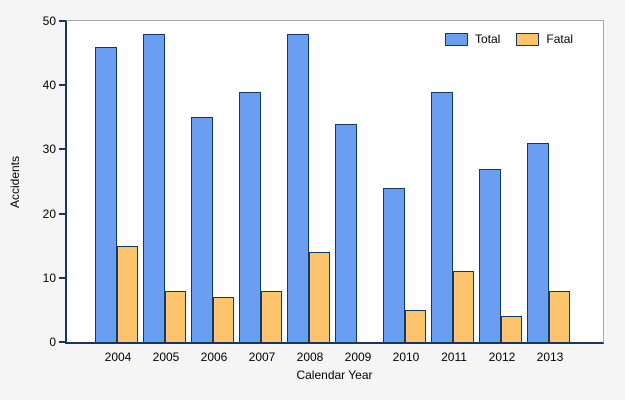  I want to click on bar-total-2005, so click(154, 188).